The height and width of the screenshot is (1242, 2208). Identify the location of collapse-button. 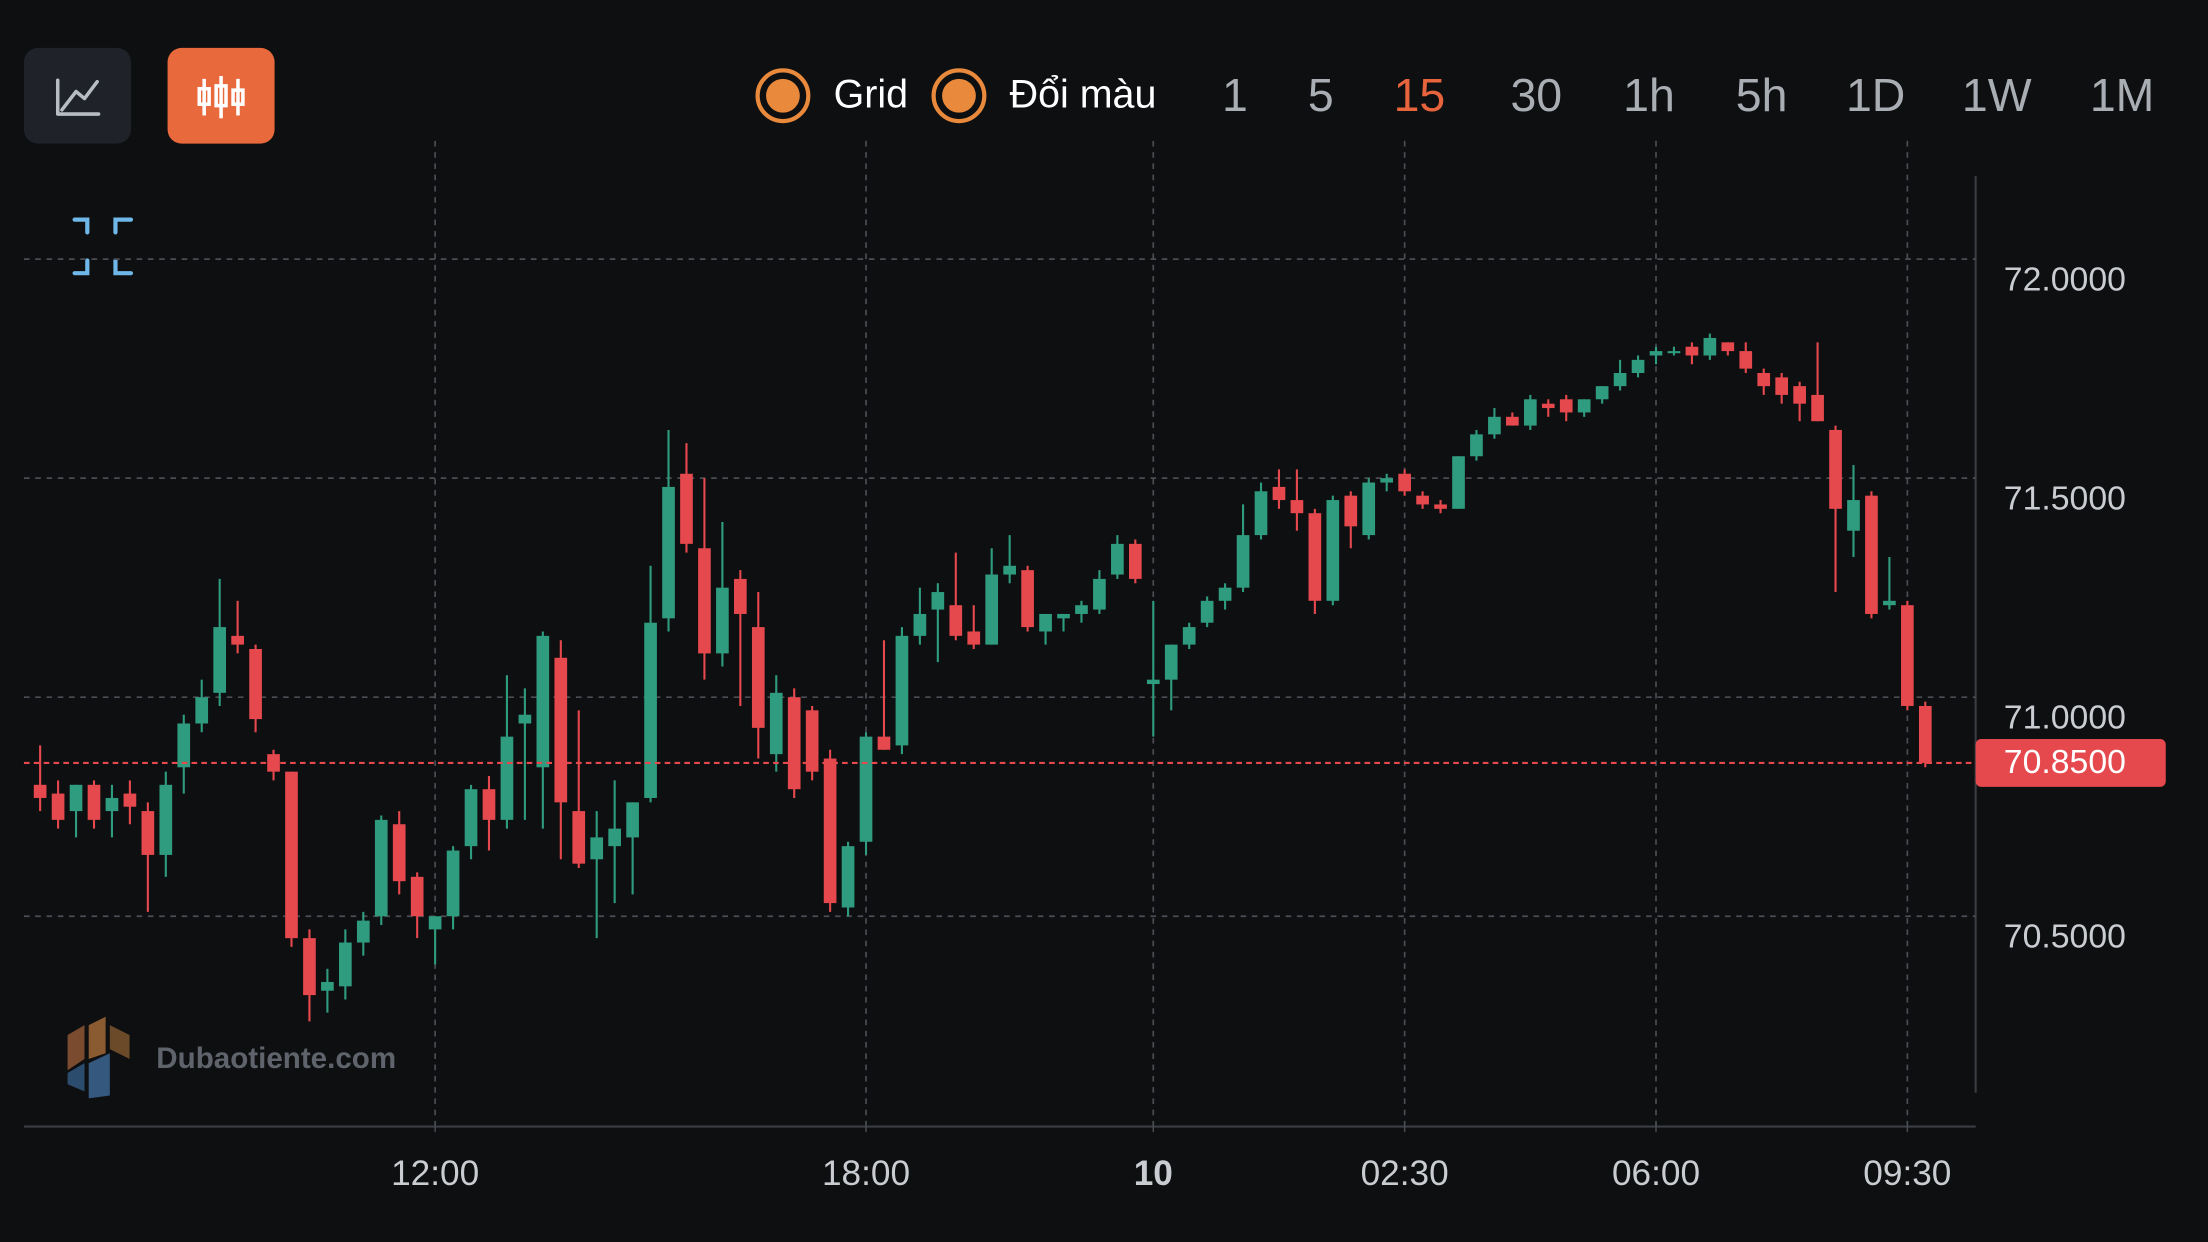
(103, 246).